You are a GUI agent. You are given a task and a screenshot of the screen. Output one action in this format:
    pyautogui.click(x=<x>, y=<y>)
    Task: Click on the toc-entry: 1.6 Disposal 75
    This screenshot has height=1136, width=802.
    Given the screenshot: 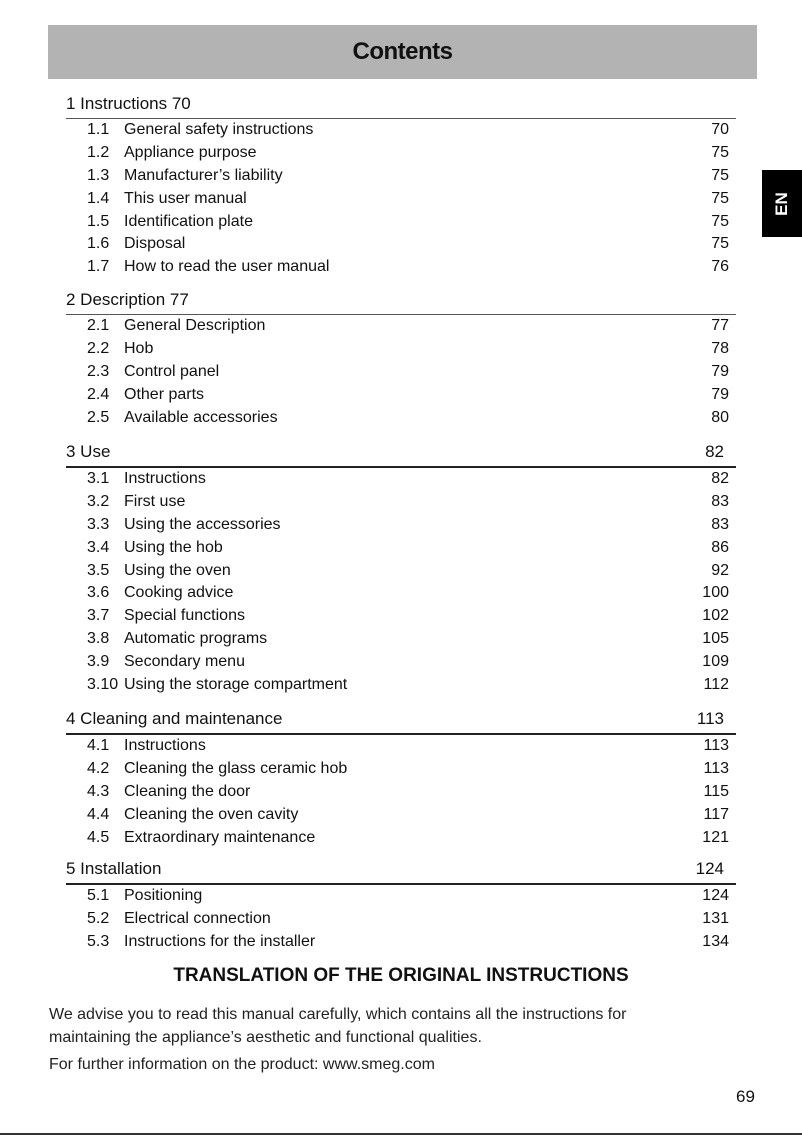 What is the action you would take?
    pyautogui.click(x=401, y=244)
    